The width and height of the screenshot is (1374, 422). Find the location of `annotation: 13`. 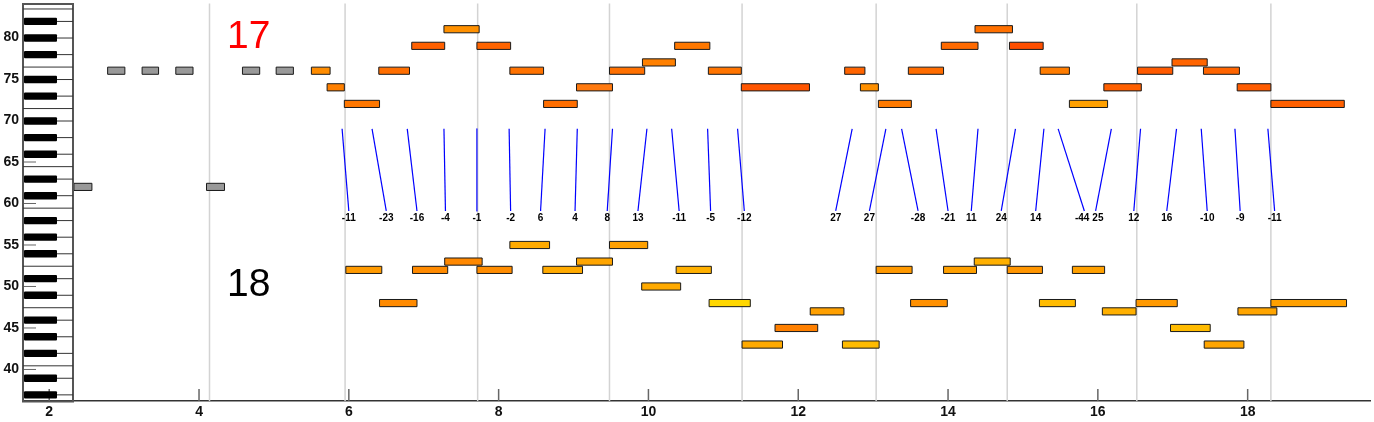

annotation: 13 is located at coordinates (638, 217).